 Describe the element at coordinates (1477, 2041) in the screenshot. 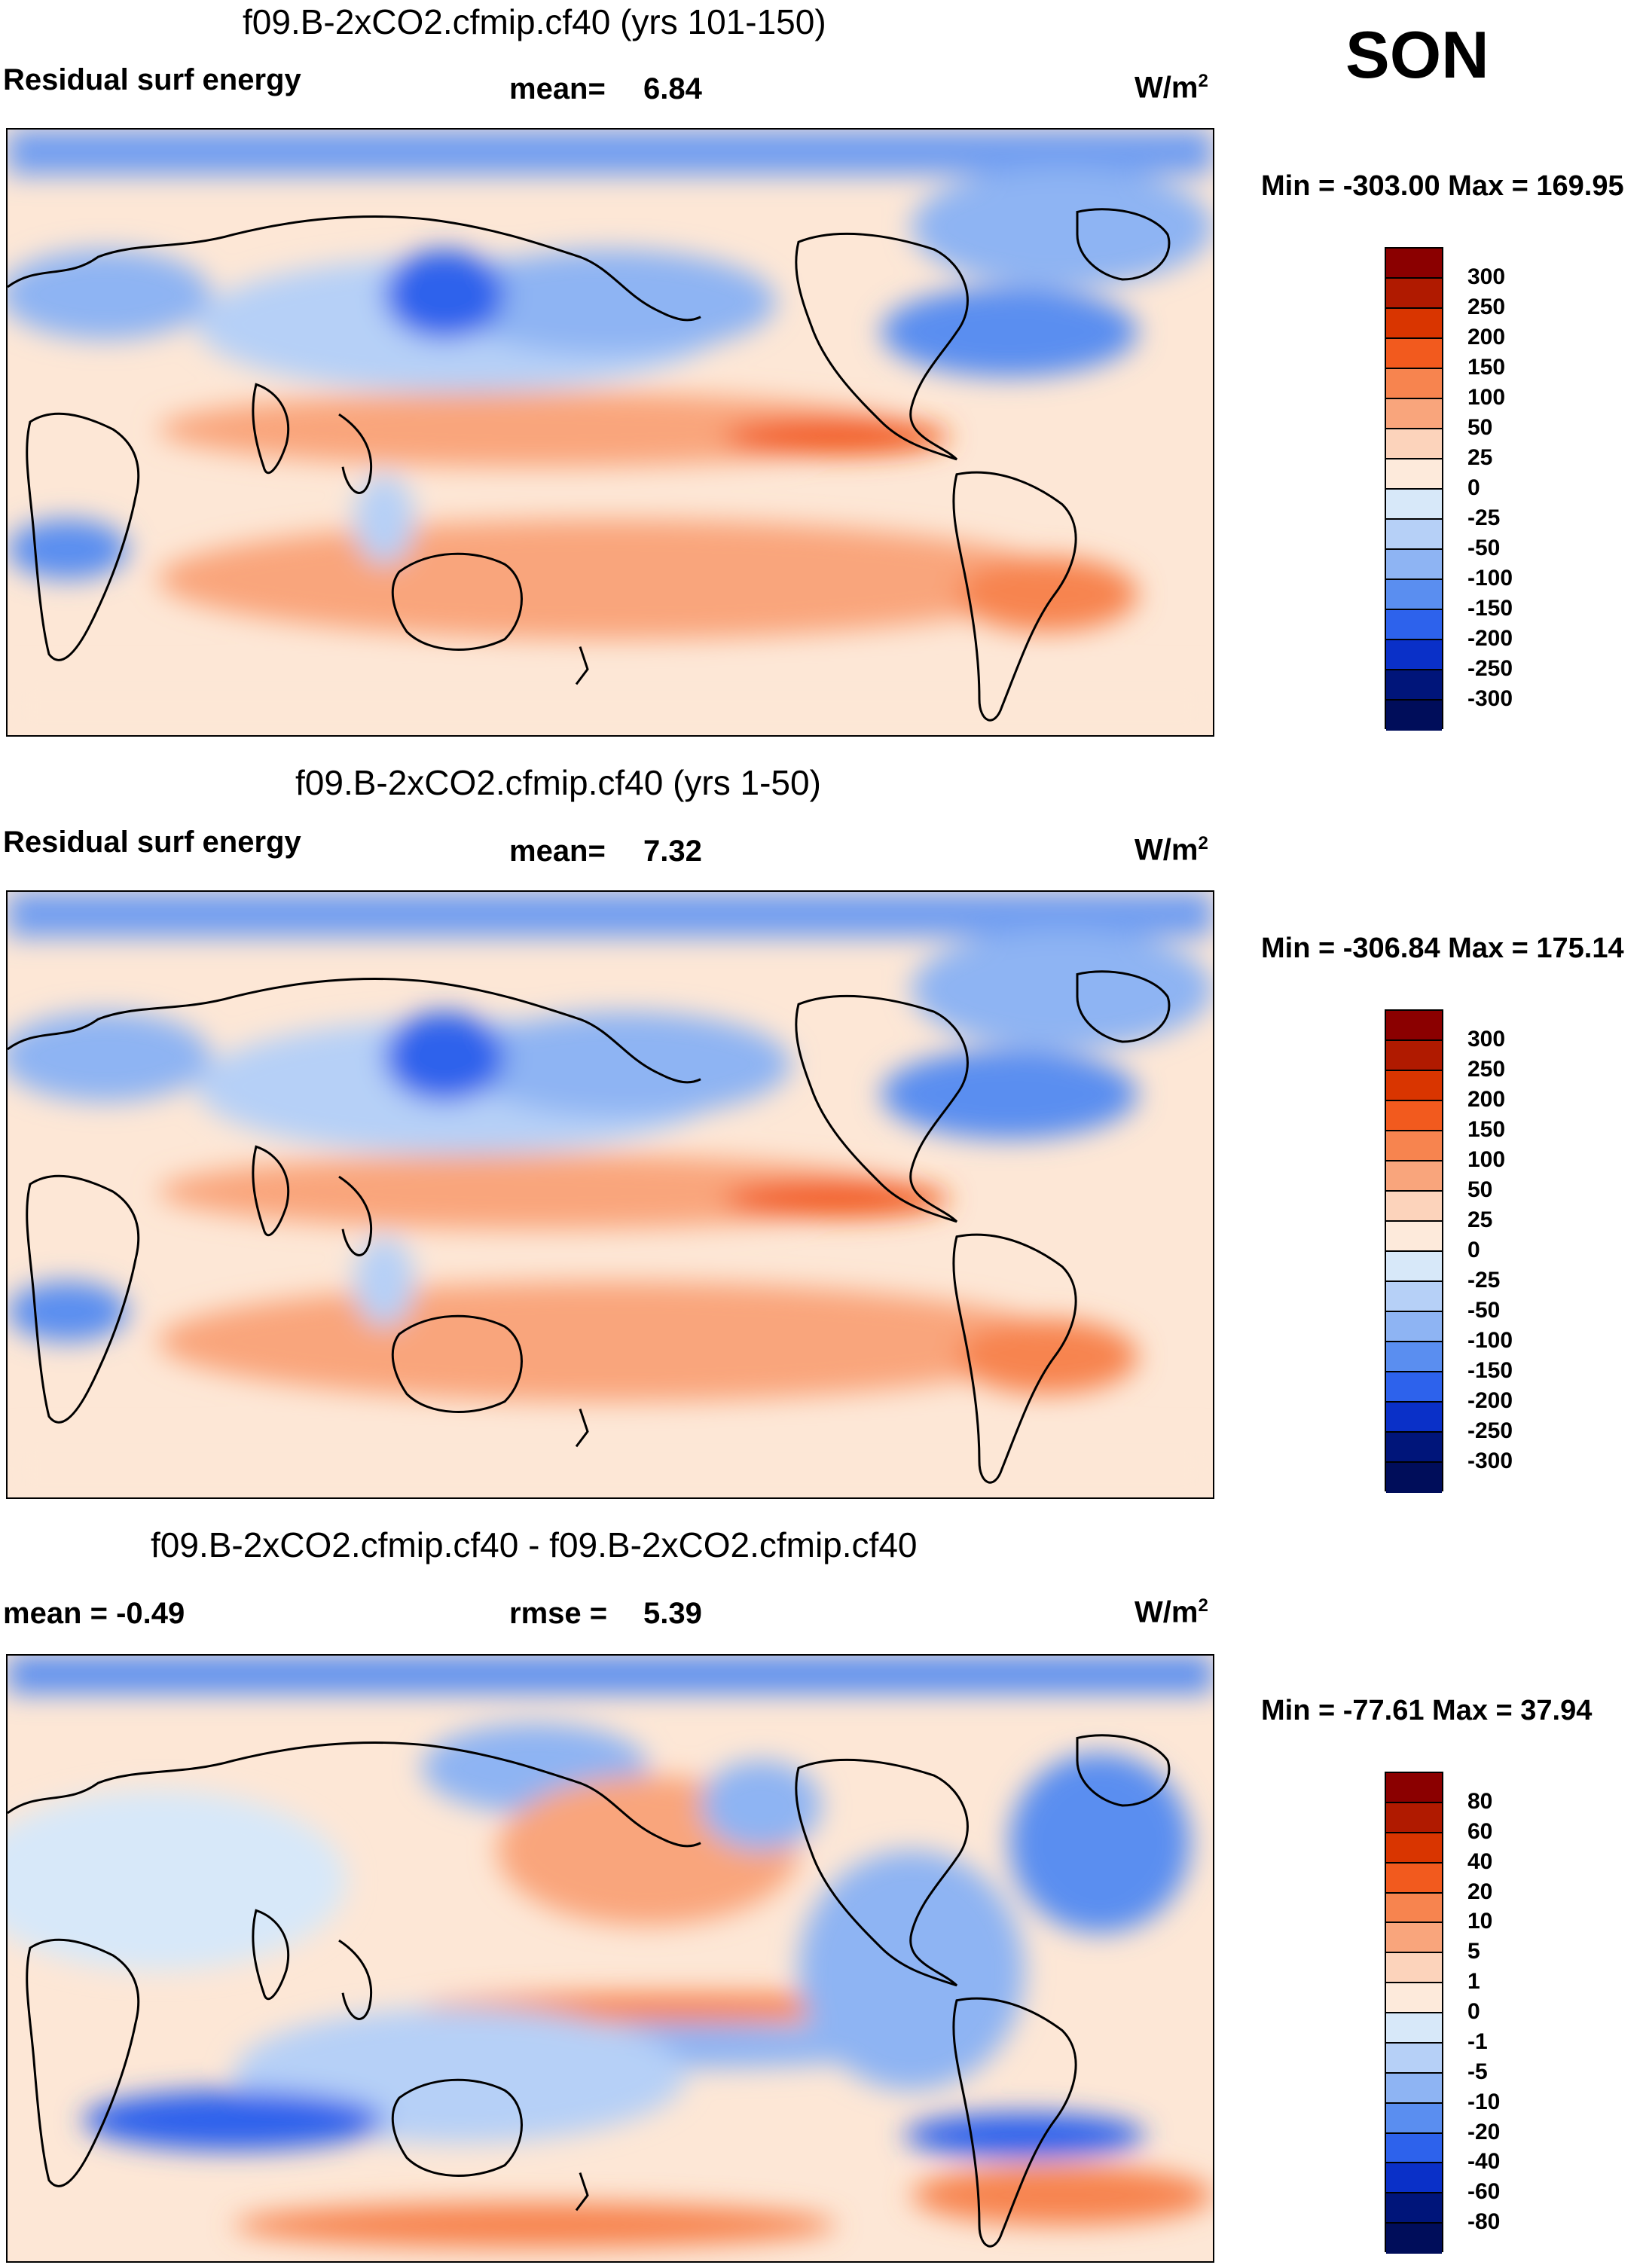

I see `colorbar-tick-label: -1` at that location.